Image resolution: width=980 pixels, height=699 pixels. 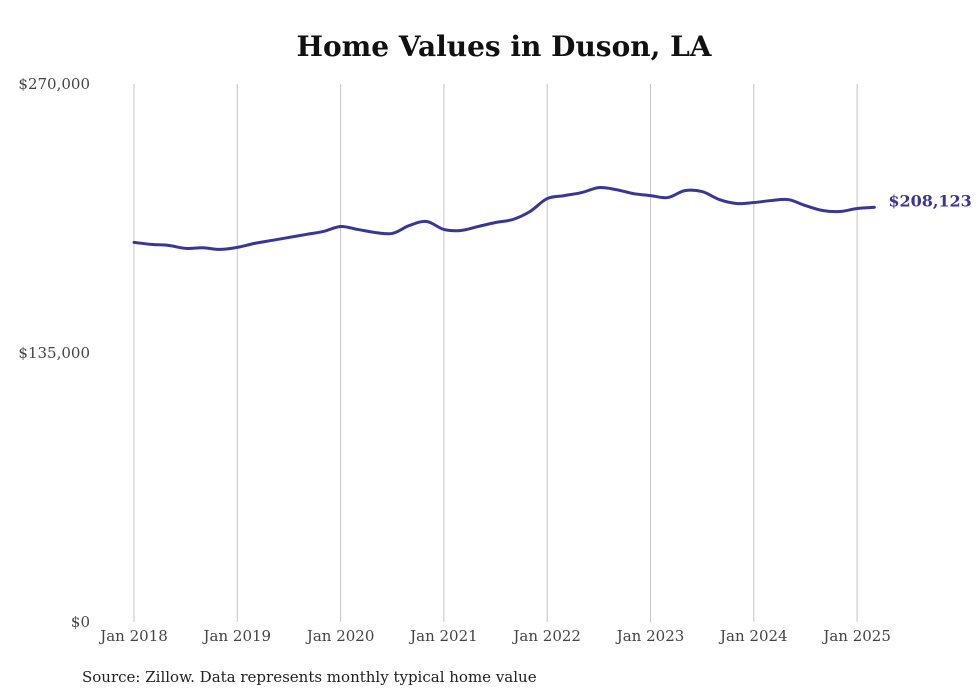 I want to click on y-tick-label: $270,000, so click(x=54, y=84).